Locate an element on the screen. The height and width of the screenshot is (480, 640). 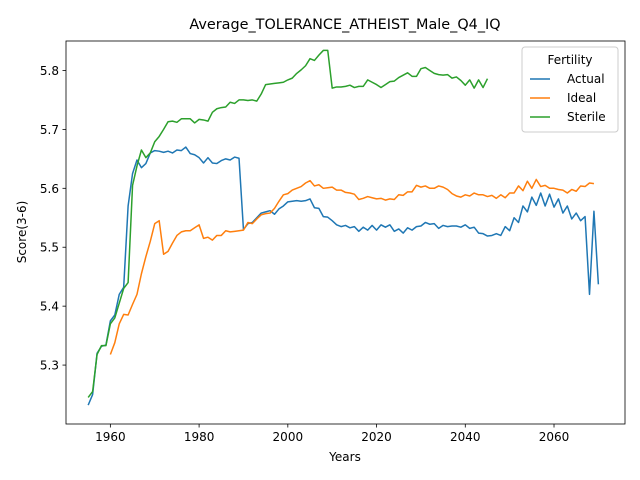
y-axis: 5.3 5.4 5.5 5.6 5.7 5.8 is located at coordinates (53, 218).